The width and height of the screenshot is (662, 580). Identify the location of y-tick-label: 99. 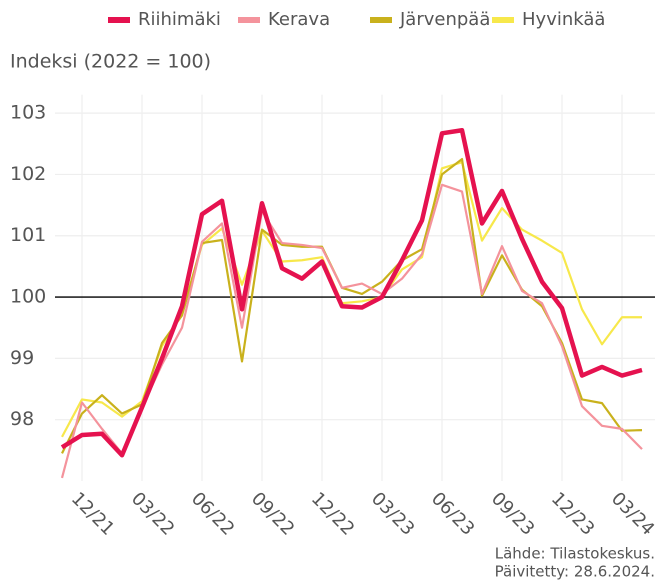
(22, 358).